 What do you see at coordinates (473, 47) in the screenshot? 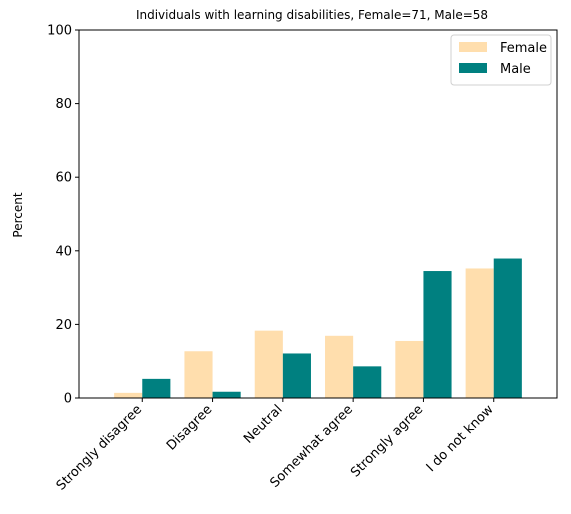
I see `legend-swatch-female` at bounding box center [473, 47].